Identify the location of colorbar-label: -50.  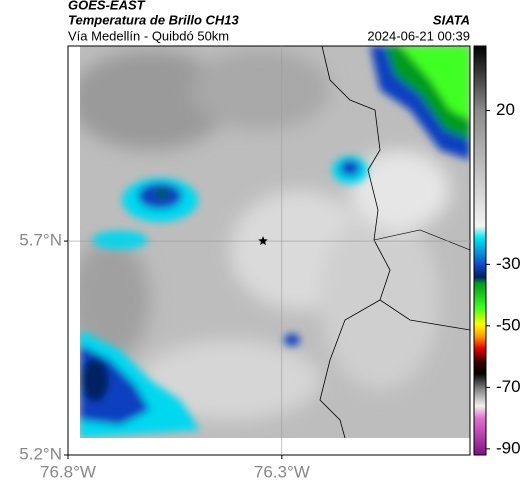
(508, 324).